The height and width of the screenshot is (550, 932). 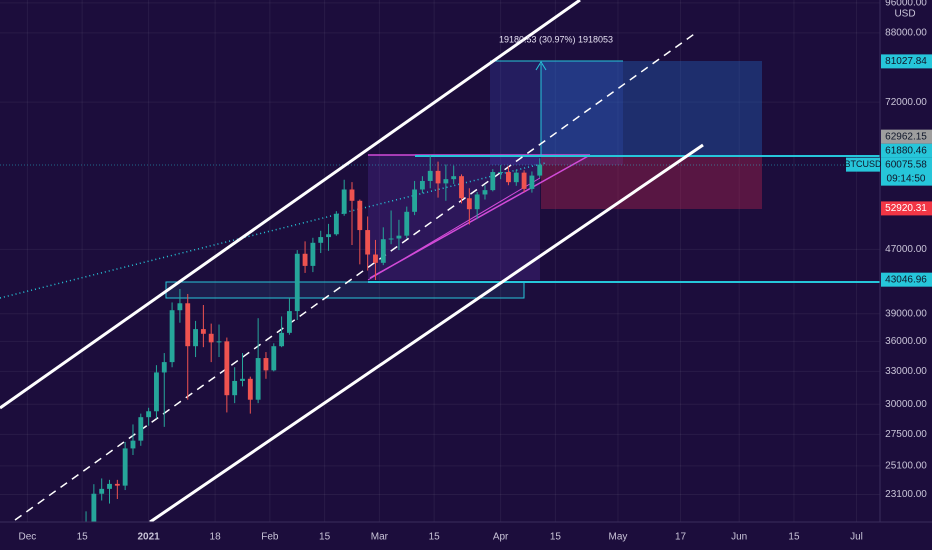 I want to click on target-zone, so click(x=651, y=108).